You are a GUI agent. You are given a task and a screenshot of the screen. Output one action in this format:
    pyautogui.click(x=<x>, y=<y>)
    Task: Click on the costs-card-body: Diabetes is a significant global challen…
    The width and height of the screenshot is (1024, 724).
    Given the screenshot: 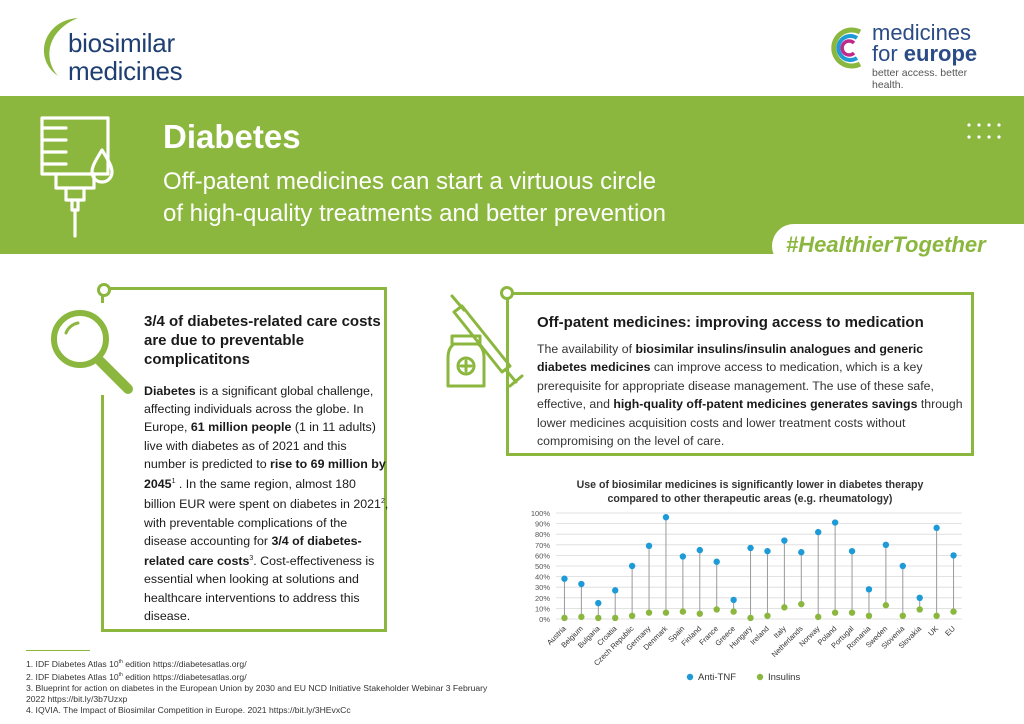 What is the action you would take?
    pyautogui.click(x=266, y=503)
    